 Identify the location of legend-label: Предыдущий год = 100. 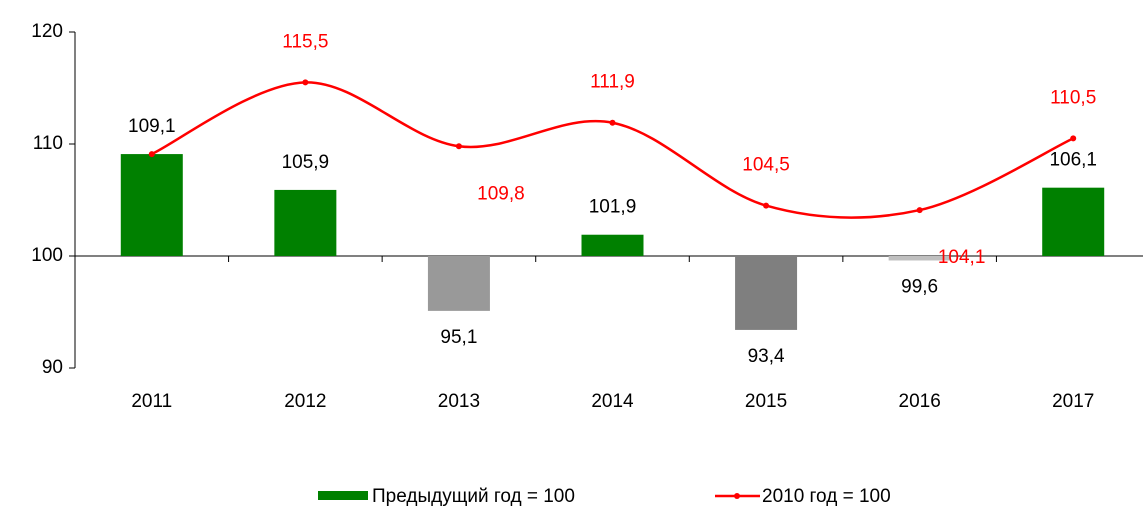
(473, 496).